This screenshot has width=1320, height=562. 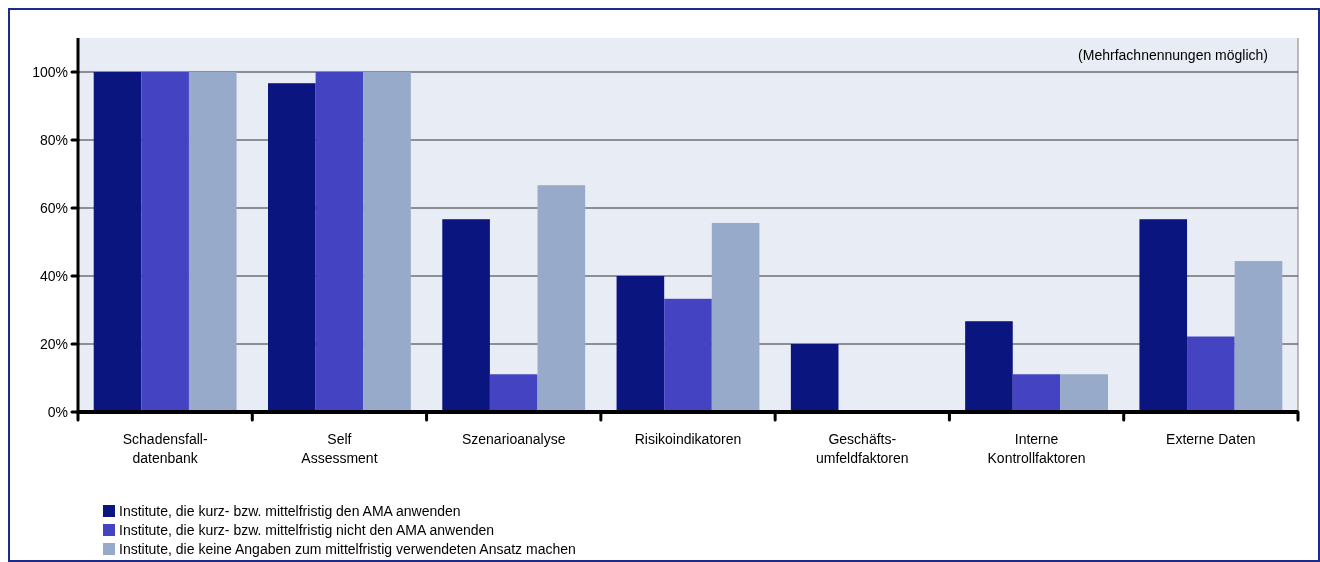 What do you see at coordinates (290, 510) in the screenshot?
I see `legend-label: Institute, die kurz- bzw. mittelfristig den AMA anwenden` at bounding box center [290, 510].